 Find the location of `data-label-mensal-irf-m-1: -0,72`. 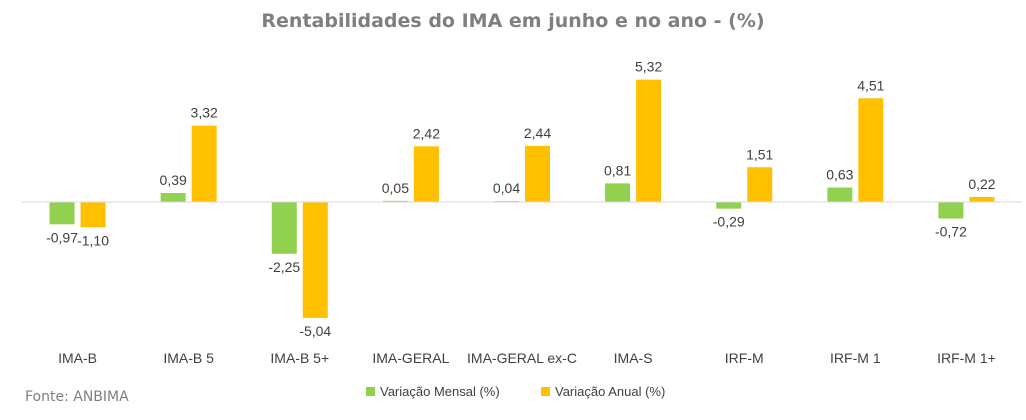

data-label-mensal-irf-m-1: -0,72 is located at coordinates (951, 232).